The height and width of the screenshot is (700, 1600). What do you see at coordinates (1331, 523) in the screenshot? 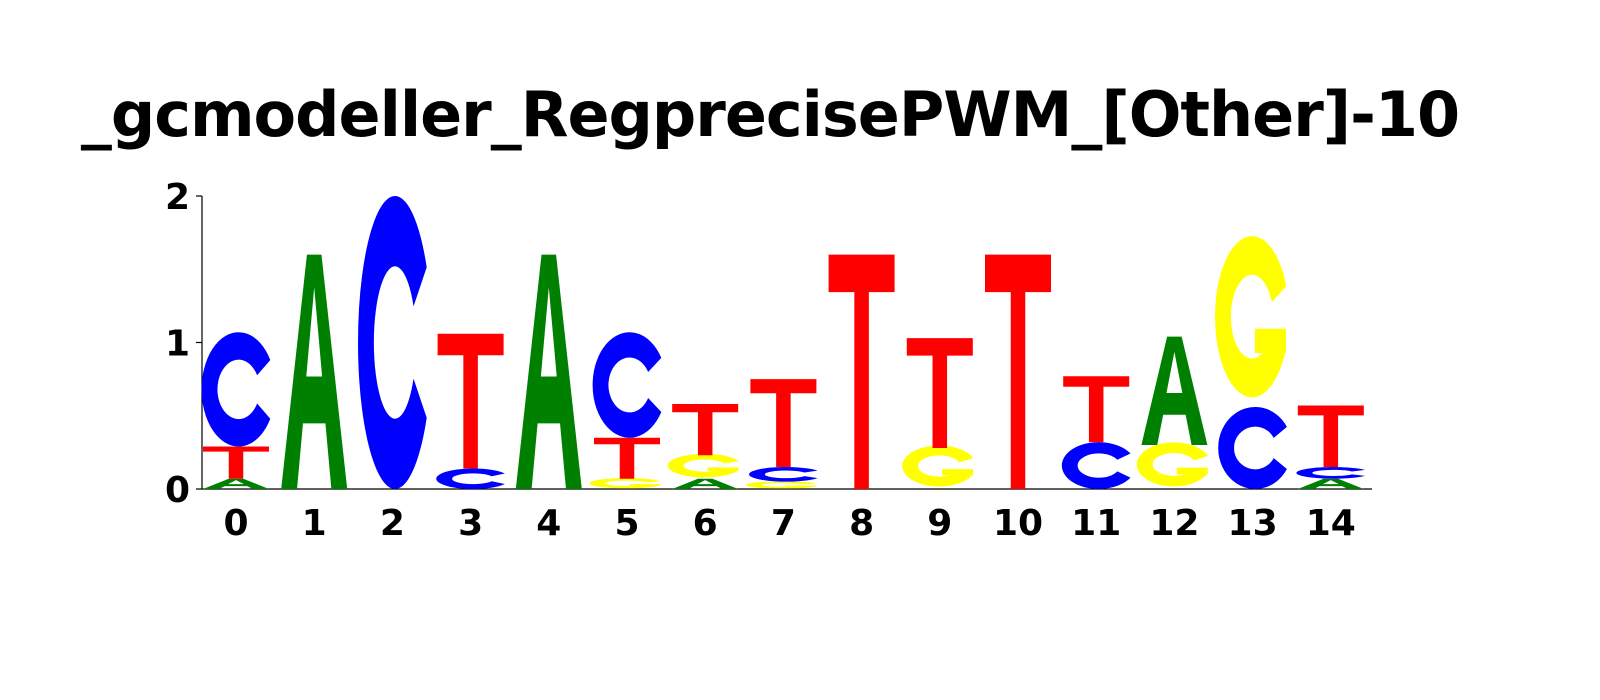
I see `x-tick-label: 14` at bounding box center [1331, 523].